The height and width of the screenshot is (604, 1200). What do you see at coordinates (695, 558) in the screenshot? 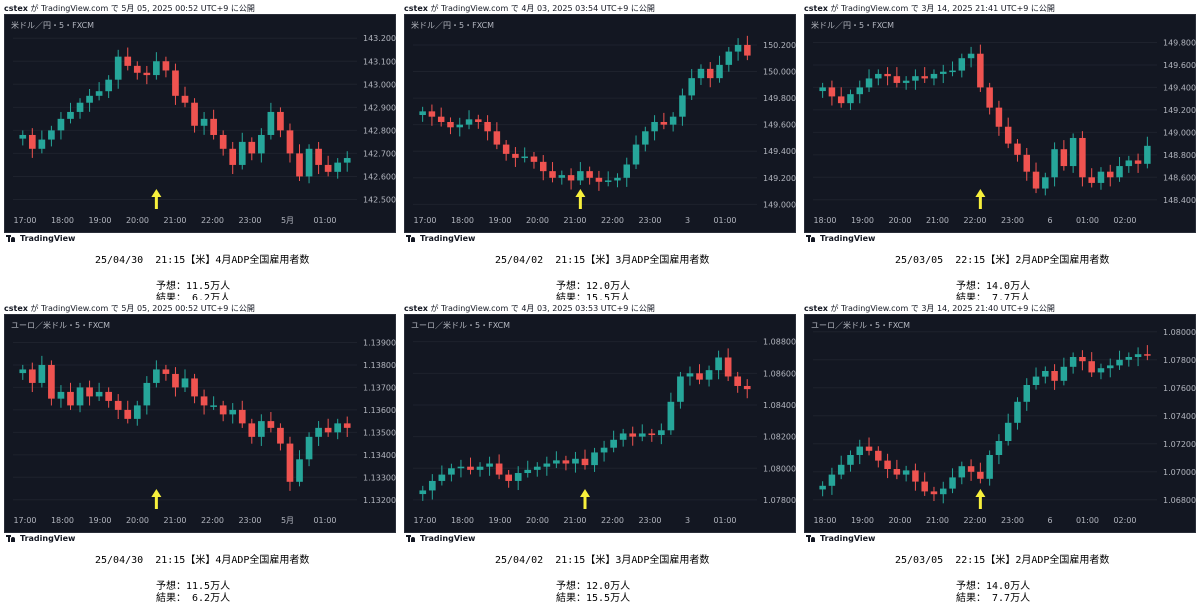
I see `event-caption: 25/04/02 21:15【米】3月ADP全国雇用者数` at bounding box center [695, 558].